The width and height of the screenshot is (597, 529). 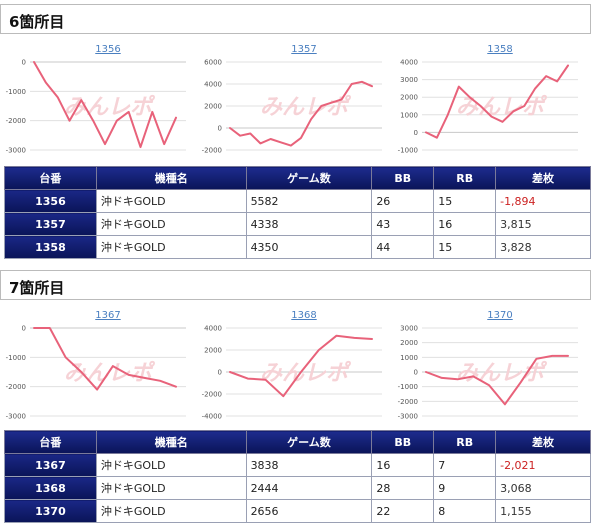 I want to click on difference: 3,815, so click(x=543, y=224).